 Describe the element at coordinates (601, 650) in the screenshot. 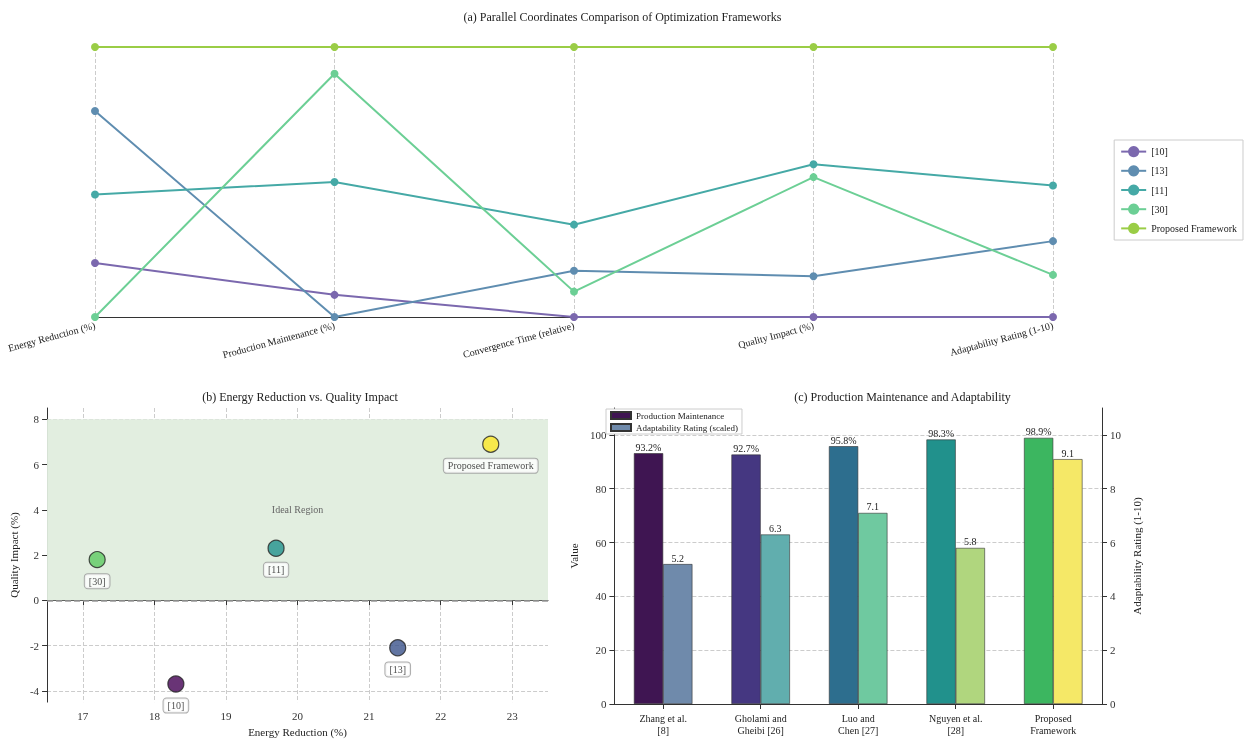

I see `y-tick-label: 20` at that location.